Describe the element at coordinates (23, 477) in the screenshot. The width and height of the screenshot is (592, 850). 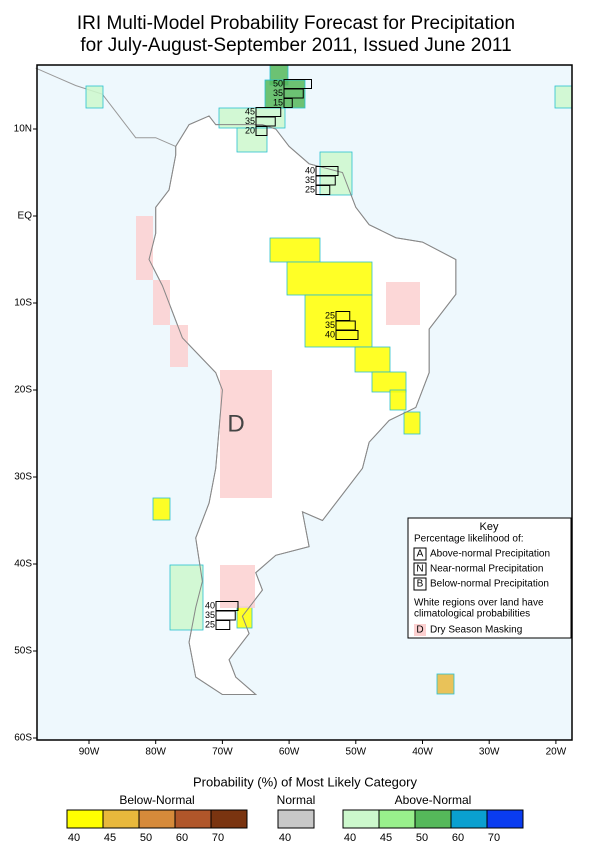
I see `lat-label: 30S` at that location.